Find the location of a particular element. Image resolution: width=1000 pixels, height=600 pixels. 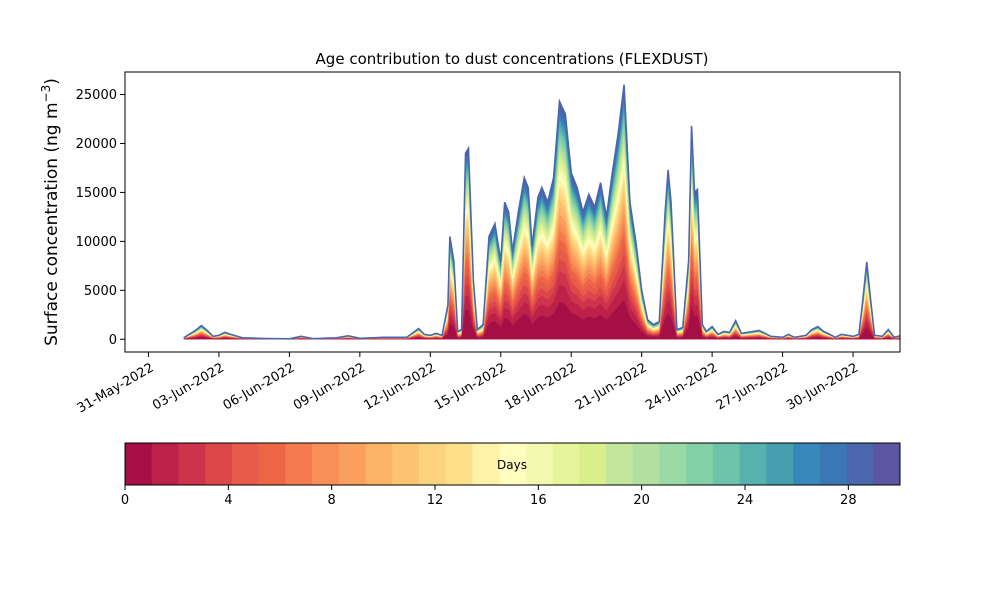

x-tick-label: 03-Jun-2022 is located at coordinates (188, 386).